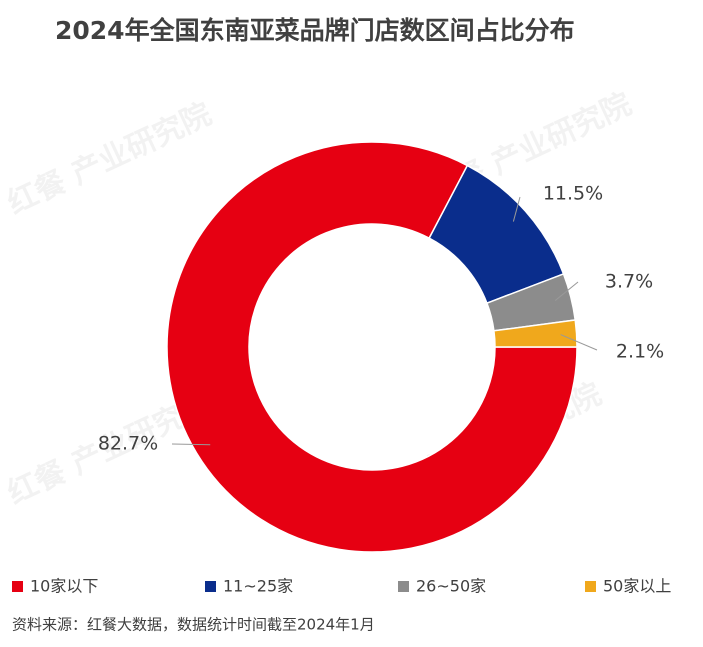  I want to click on slice, so click(535, 333).